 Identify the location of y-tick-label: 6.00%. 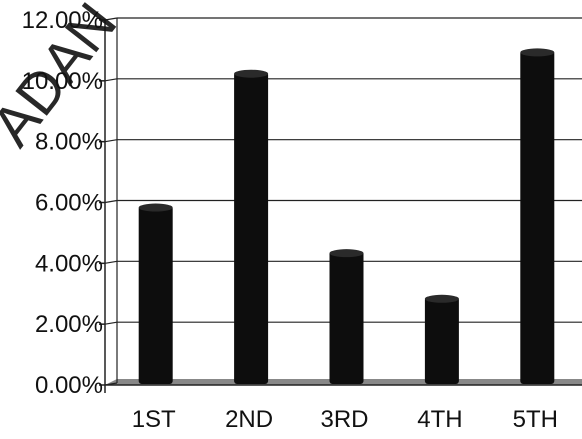
(69, 203).